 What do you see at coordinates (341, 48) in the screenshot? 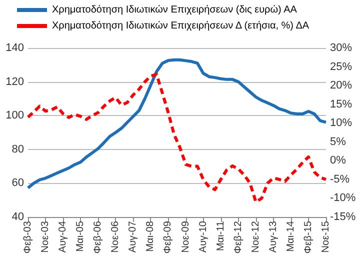
I see `y2-tick-label: 30%` at bounding box center [341, 48].